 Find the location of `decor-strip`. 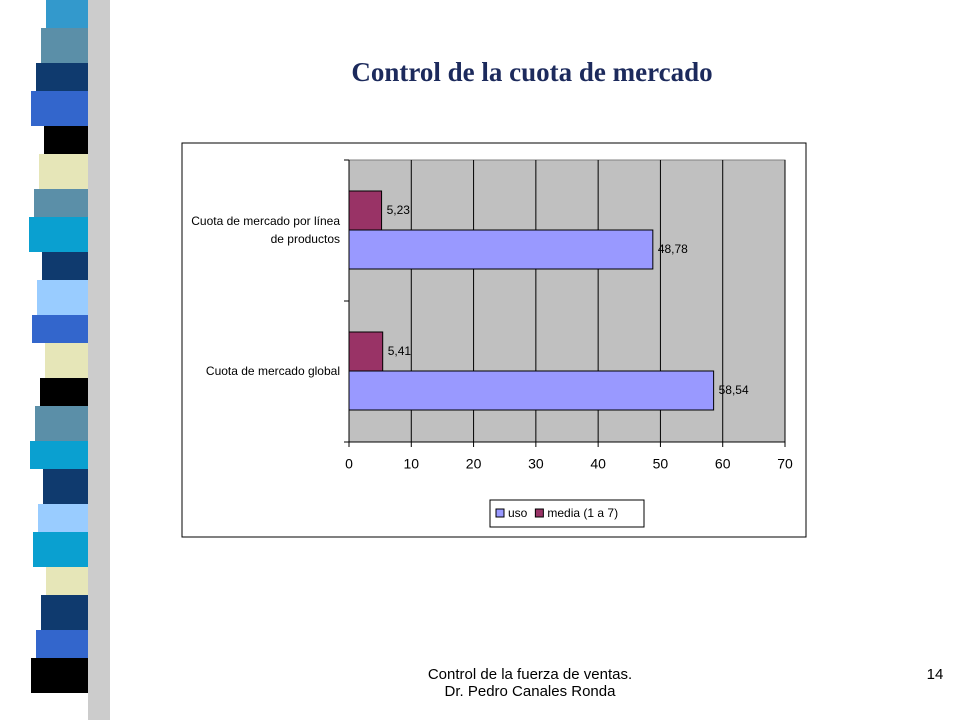

decor-strip is located at coordinates (69, 360).